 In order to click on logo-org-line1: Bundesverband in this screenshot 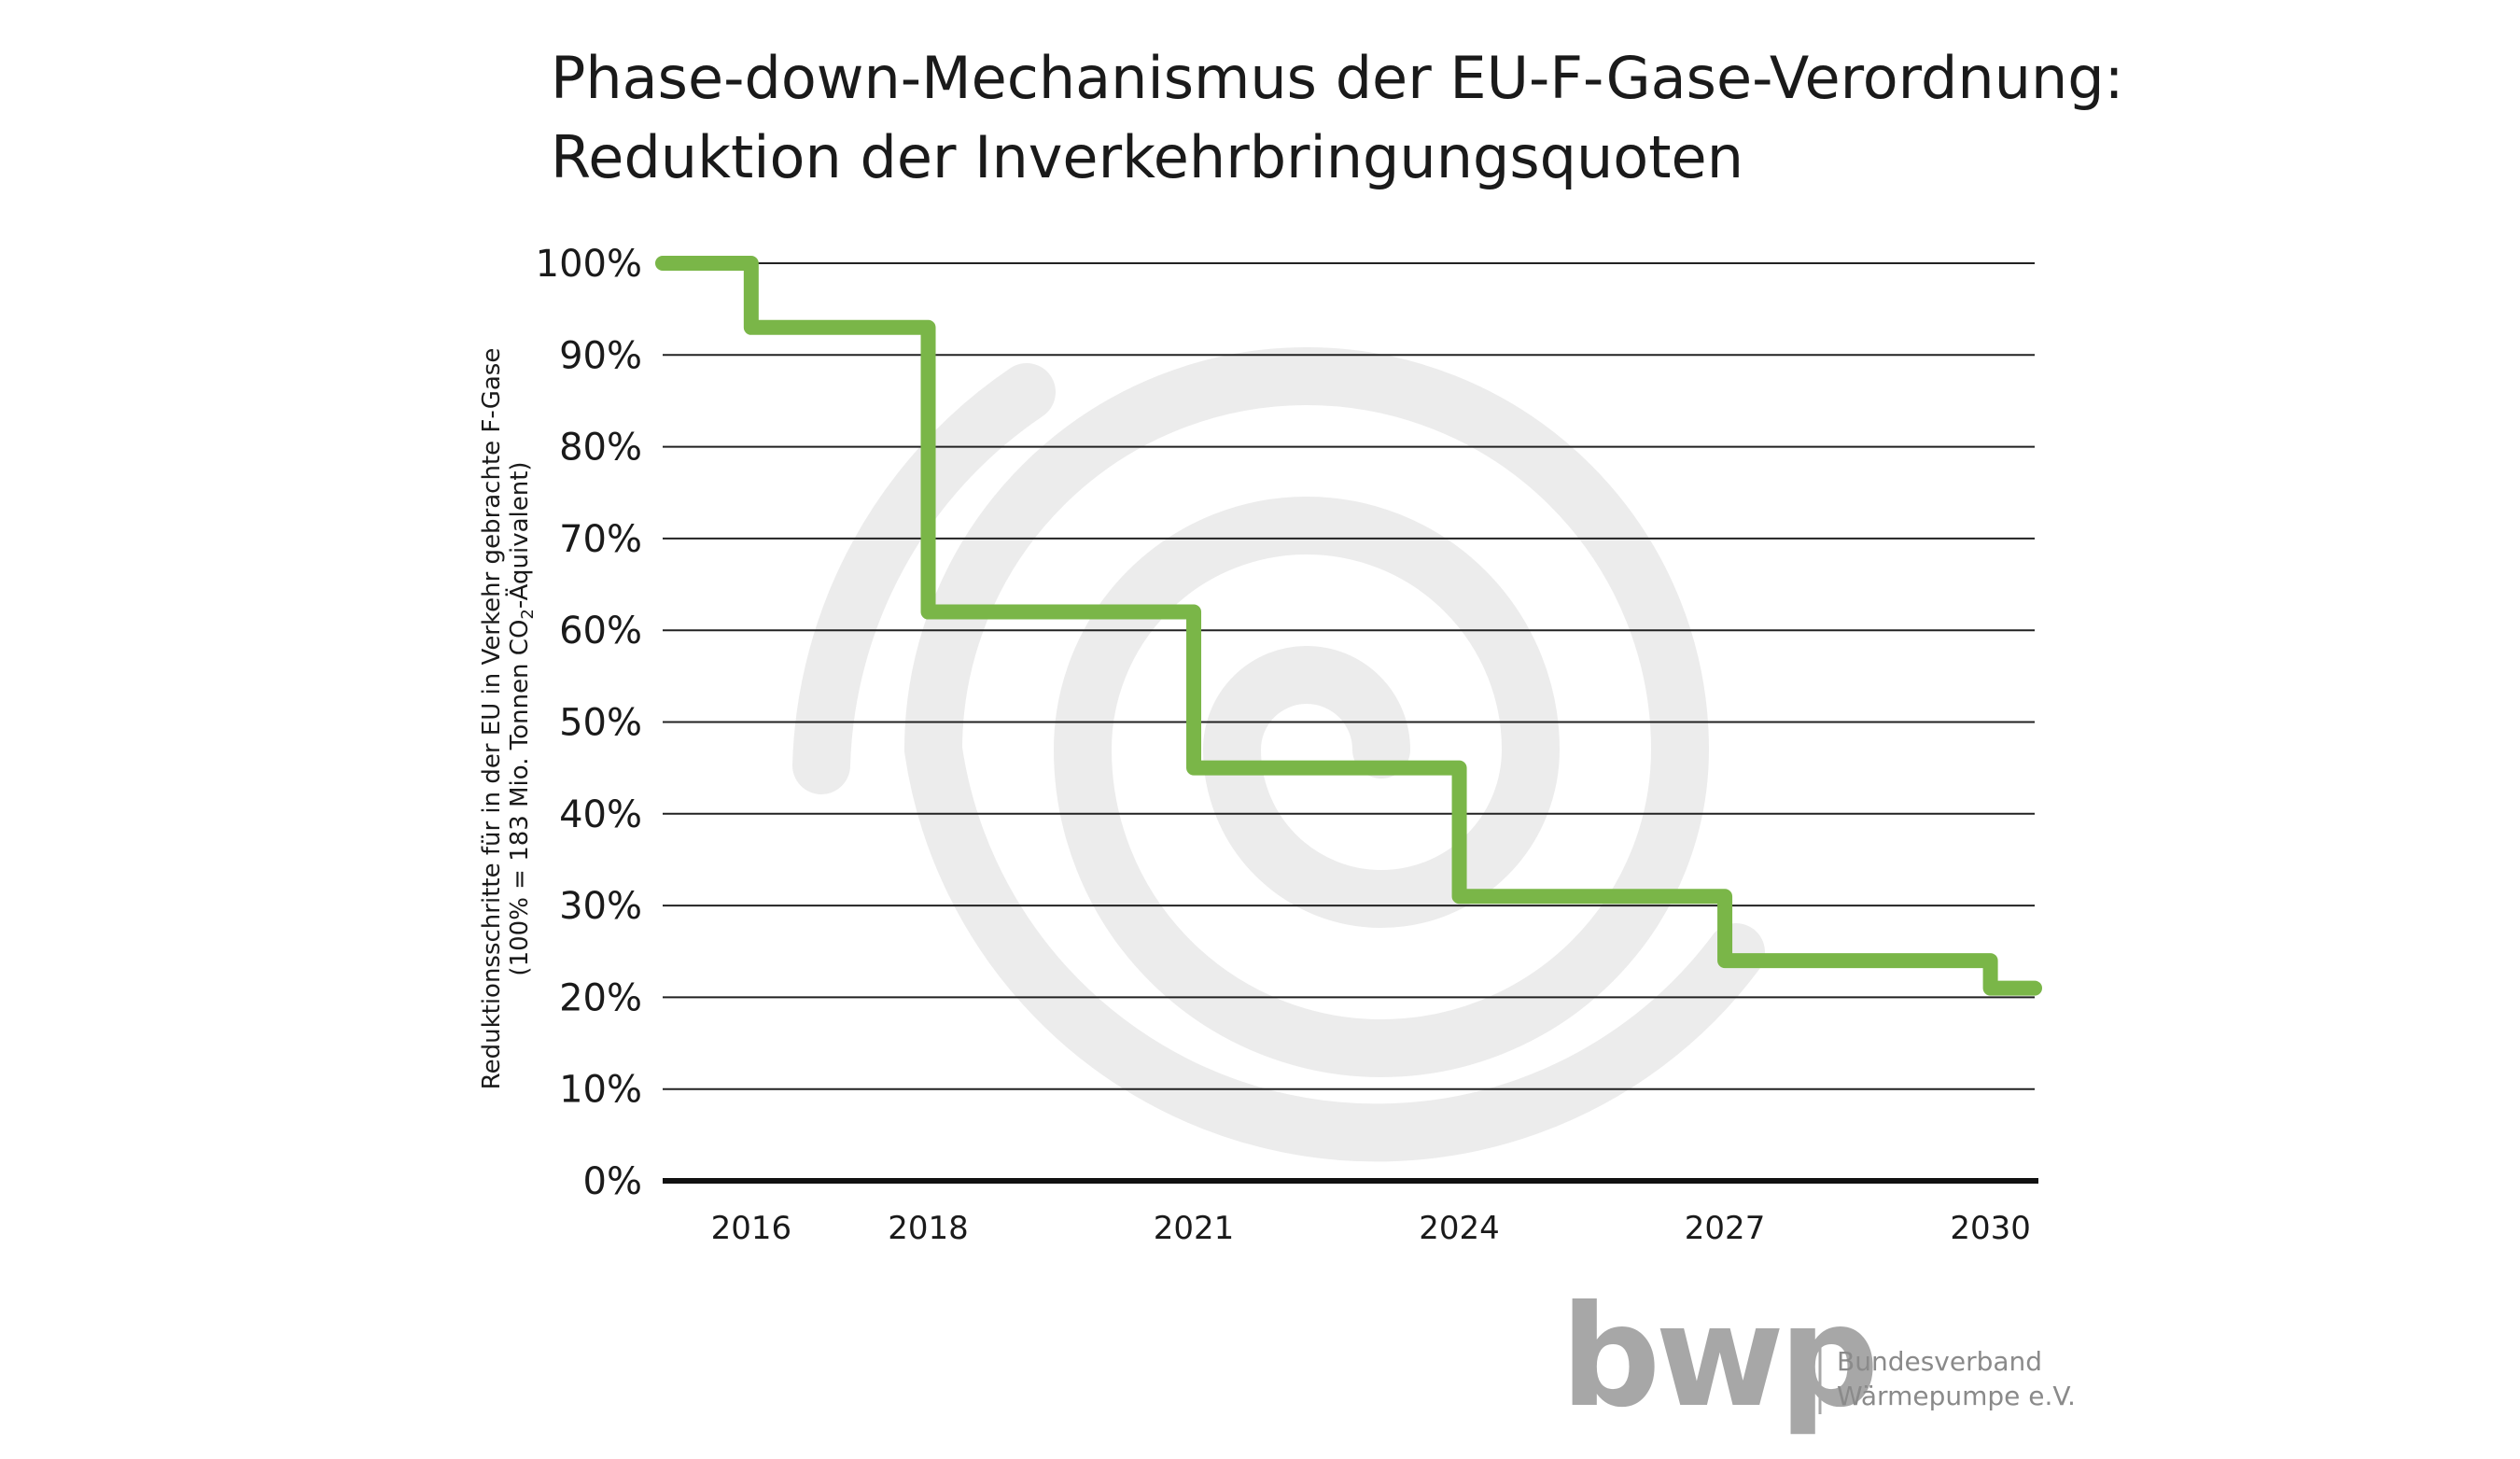, I will do `click(1939, 1361)`.